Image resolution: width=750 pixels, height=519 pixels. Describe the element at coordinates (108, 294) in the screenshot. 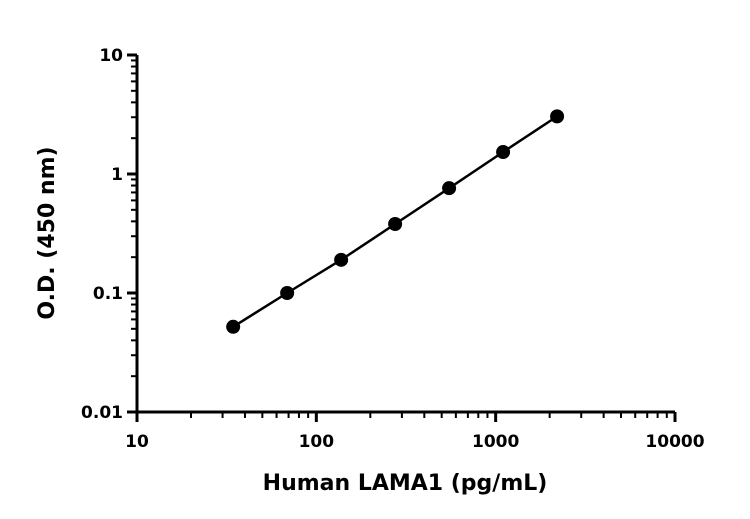

I see `y-tick-label: 0.1` at that location.